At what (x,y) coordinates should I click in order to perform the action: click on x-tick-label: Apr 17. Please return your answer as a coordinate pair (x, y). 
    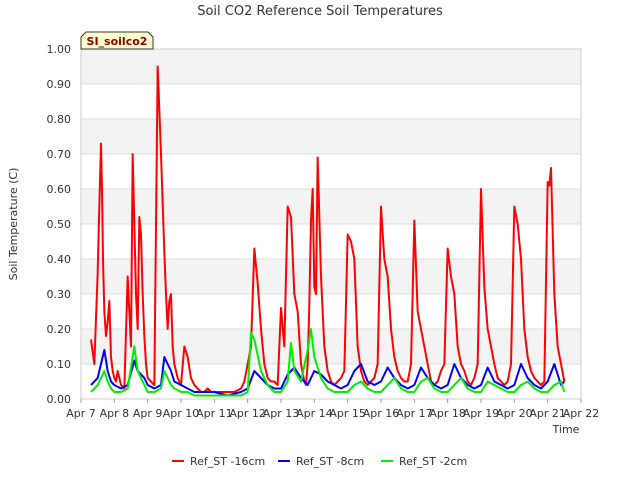
    Looking at the image, I should click on (414, 413).